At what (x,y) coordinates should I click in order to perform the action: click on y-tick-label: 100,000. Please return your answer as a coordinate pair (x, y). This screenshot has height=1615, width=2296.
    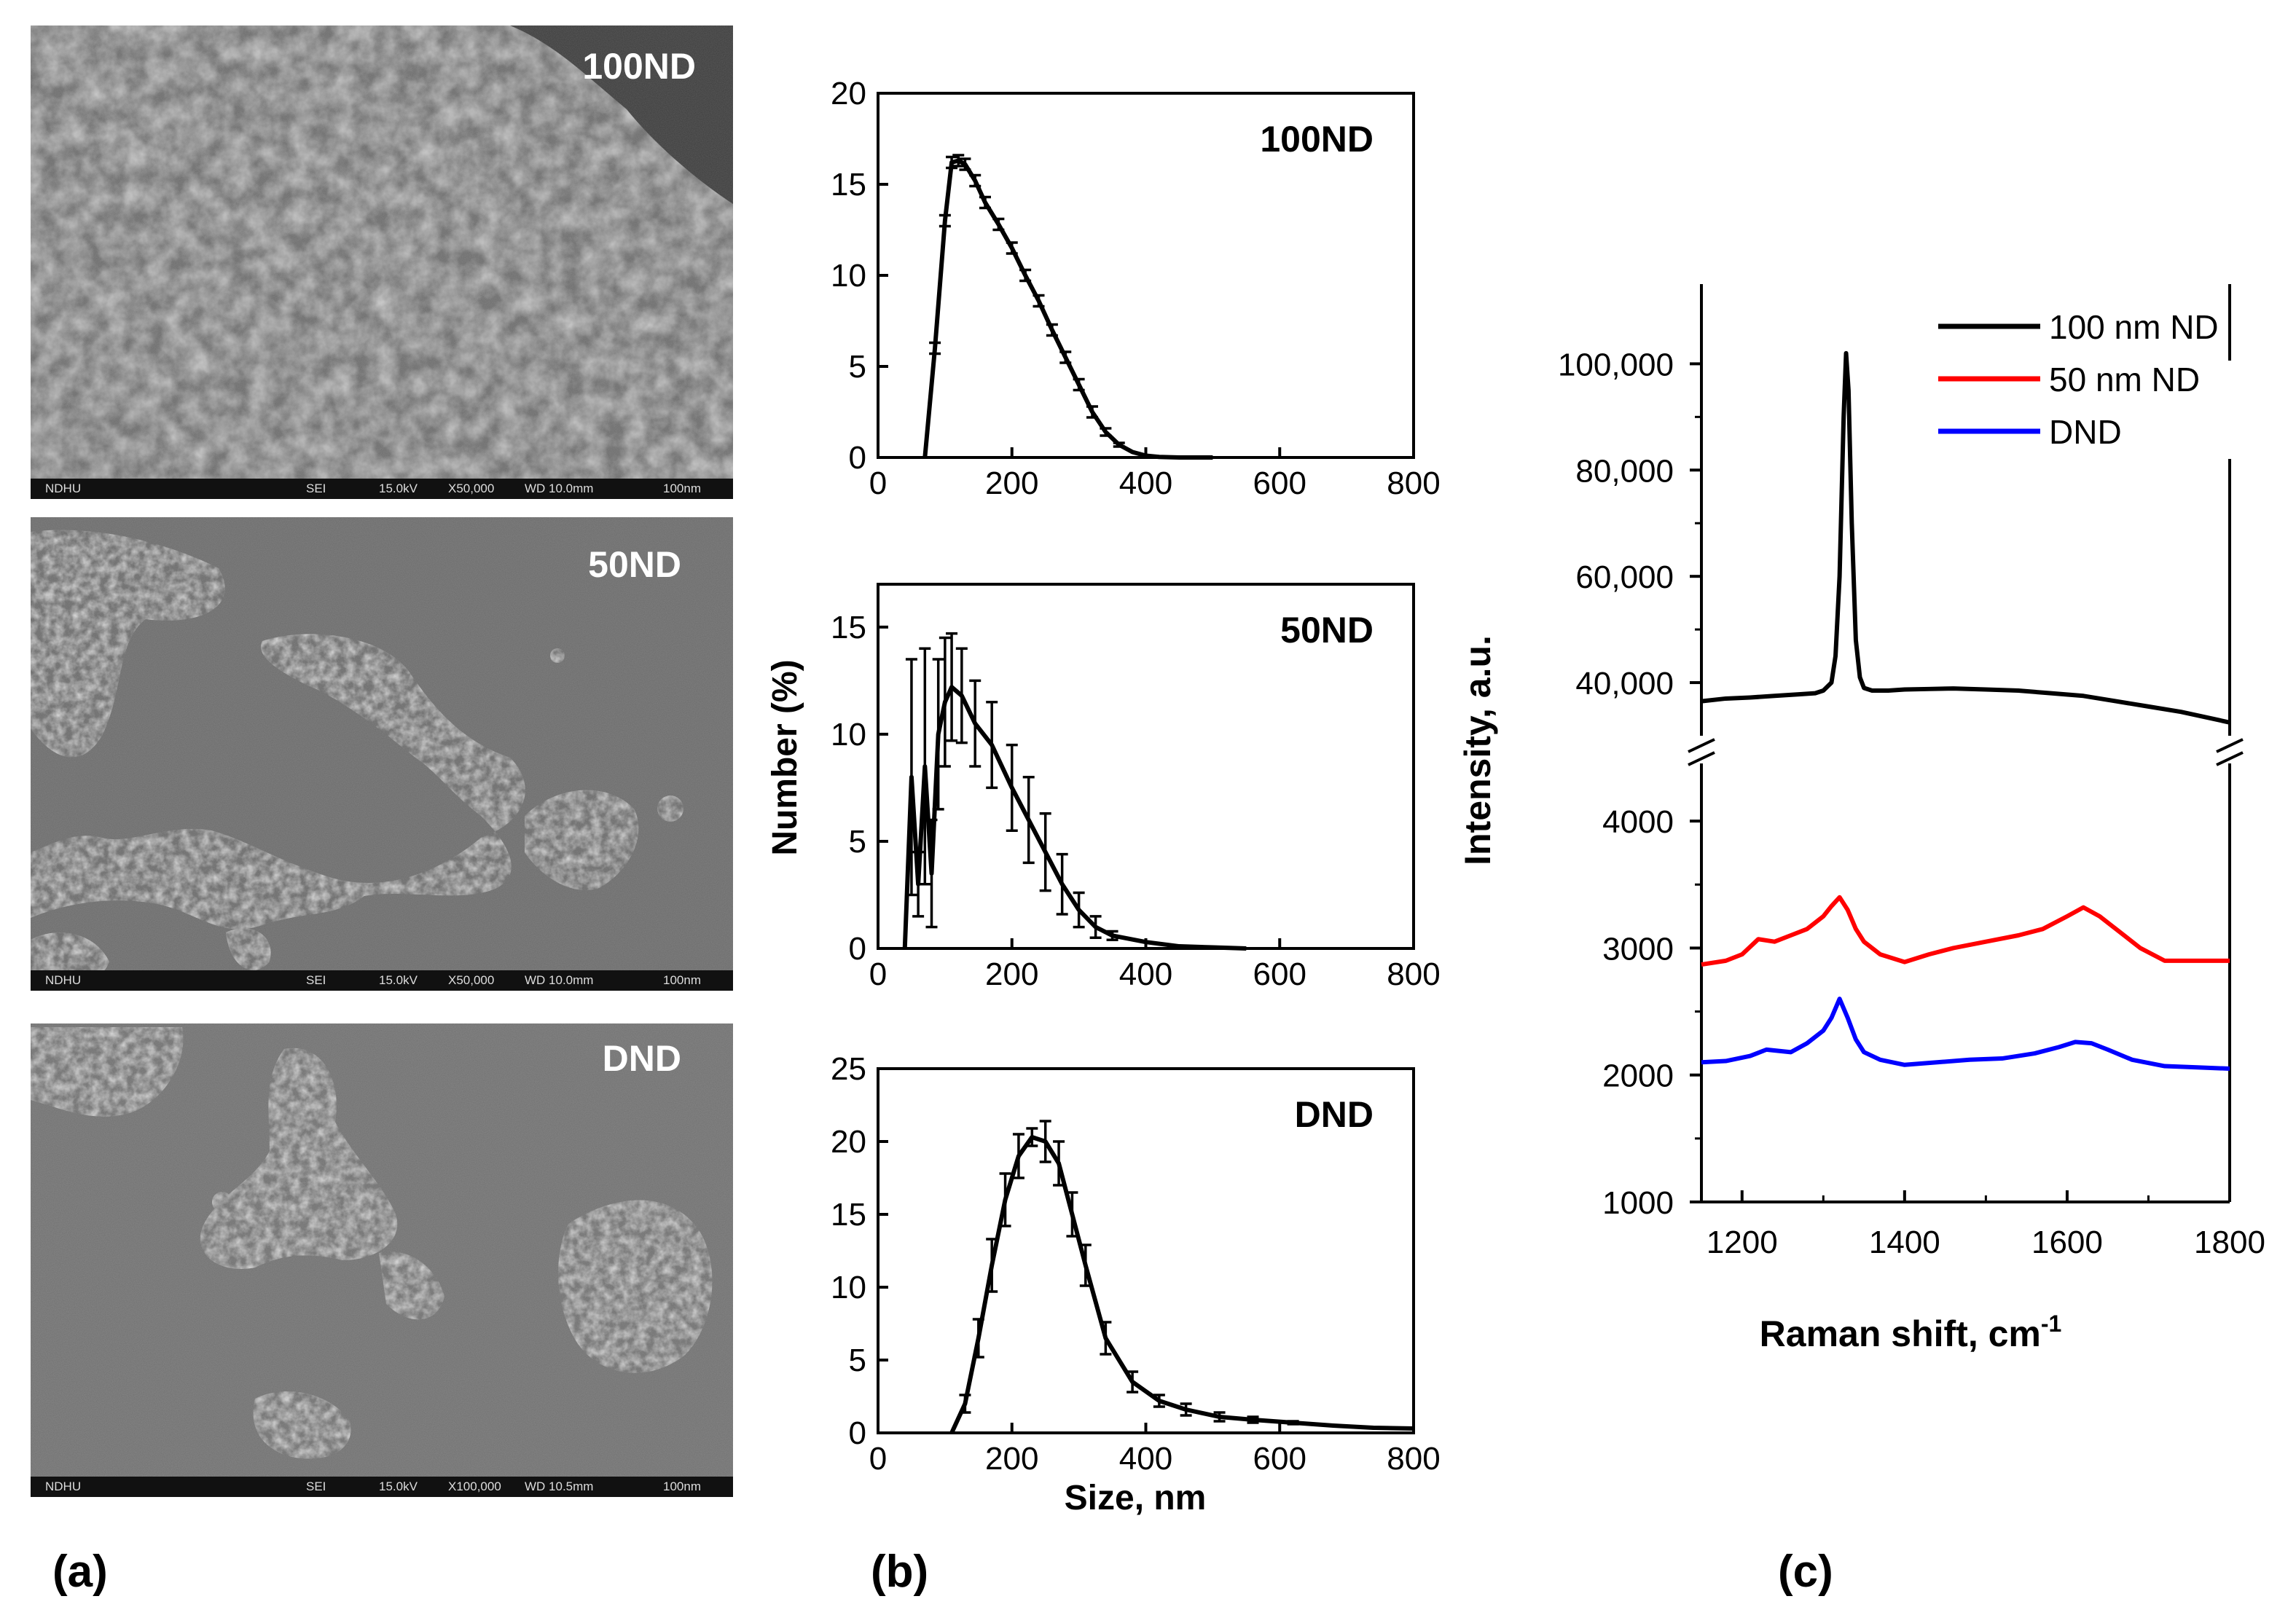
    Looking at the image, I should click on (1616, 364).